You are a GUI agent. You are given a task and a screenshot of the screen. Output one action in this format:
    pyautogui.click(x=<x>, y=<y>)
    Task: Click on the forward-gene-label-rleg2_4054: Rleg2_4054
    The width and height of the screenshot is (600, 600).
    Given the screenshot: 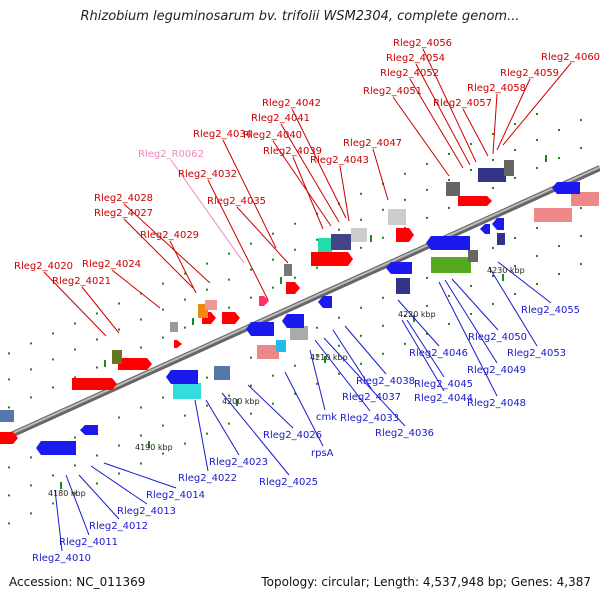 What is the action you would take?
    pyautogui.click(x=415, y=58)
    